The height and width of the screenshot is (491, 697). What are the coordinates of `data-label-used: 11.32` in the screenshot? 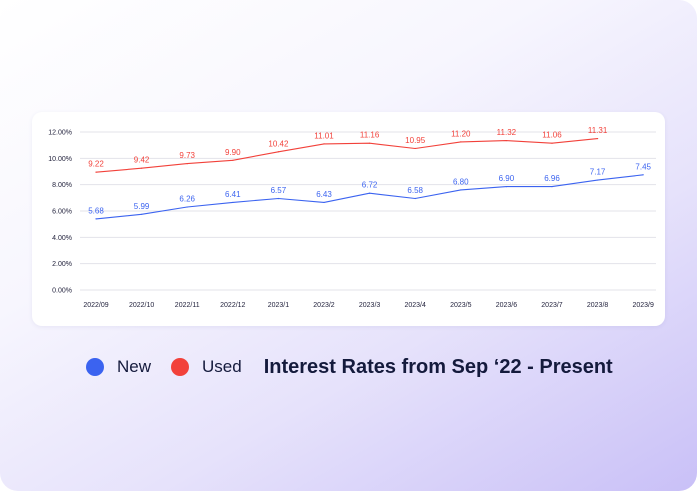 It's located at (507, 132).